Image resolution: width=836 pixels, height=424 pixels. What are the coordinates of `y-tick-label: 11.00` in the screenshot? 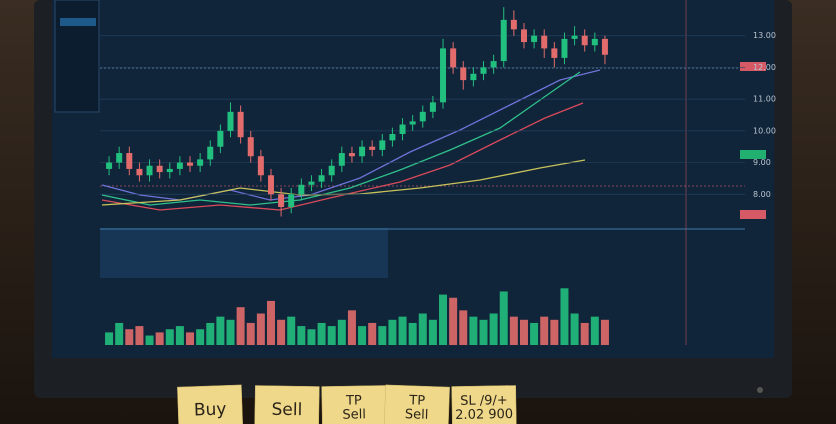 It's located at (764, 99).